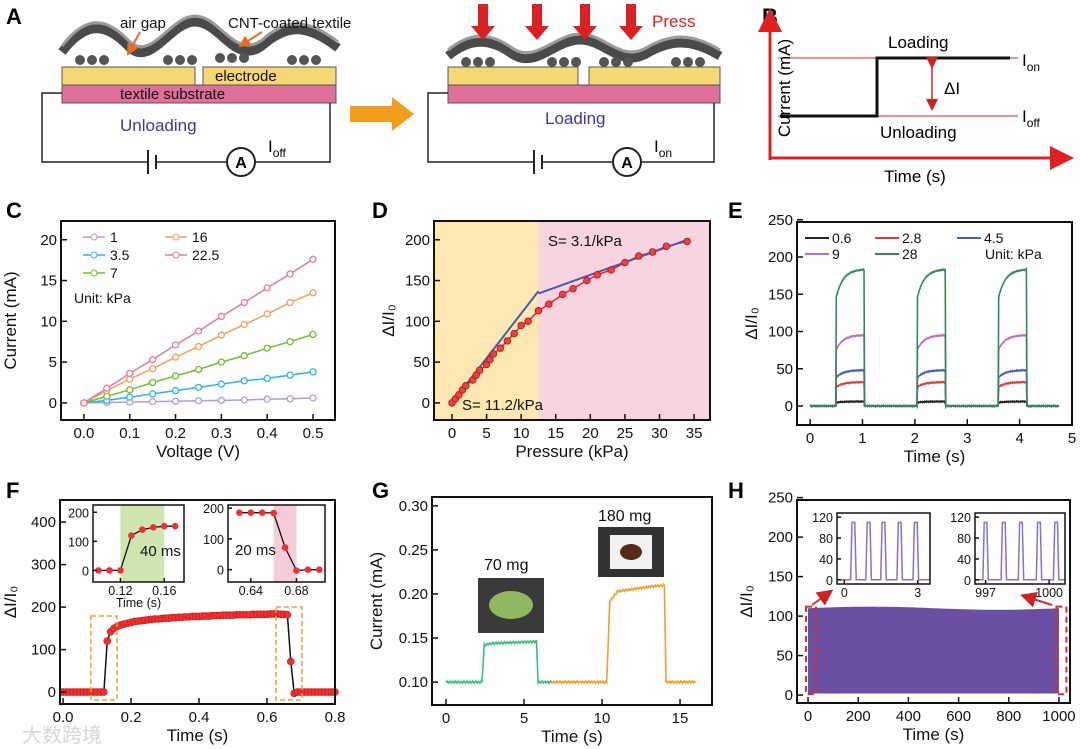 This screenshot has height=749, width=1080. Describe the element at coordinates (958, 716) in the screenshot. I see `x-tick-label: 600` at that location.